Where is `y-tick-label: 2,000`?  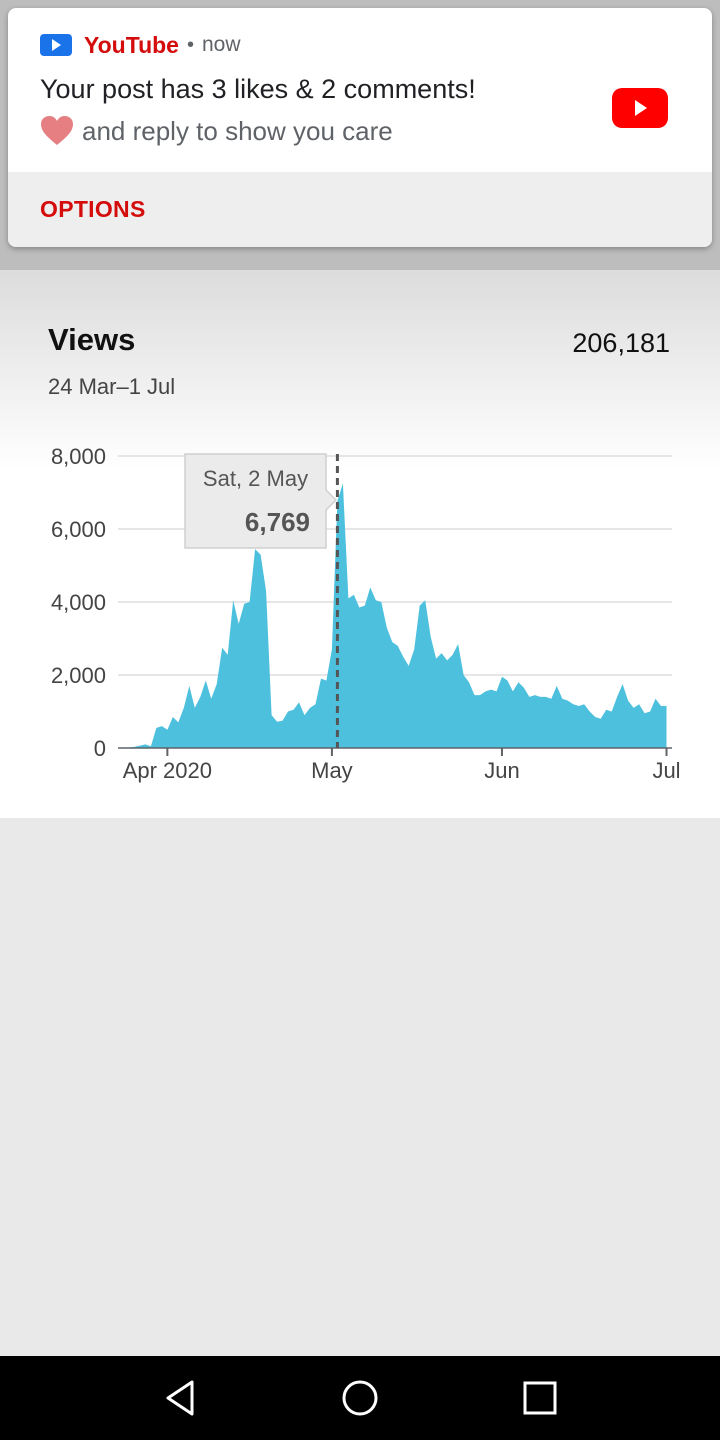 y-tick-label: 2,000 is located at coordinates (78, 675).